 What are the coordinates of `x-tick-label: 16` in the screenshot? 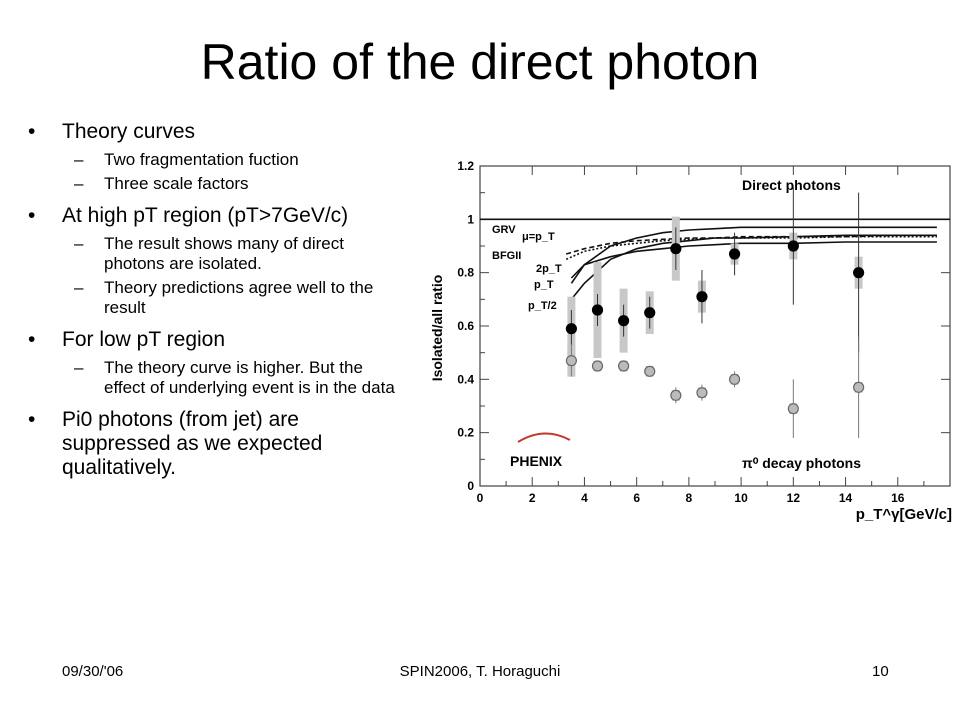 It's located at (898, 498).